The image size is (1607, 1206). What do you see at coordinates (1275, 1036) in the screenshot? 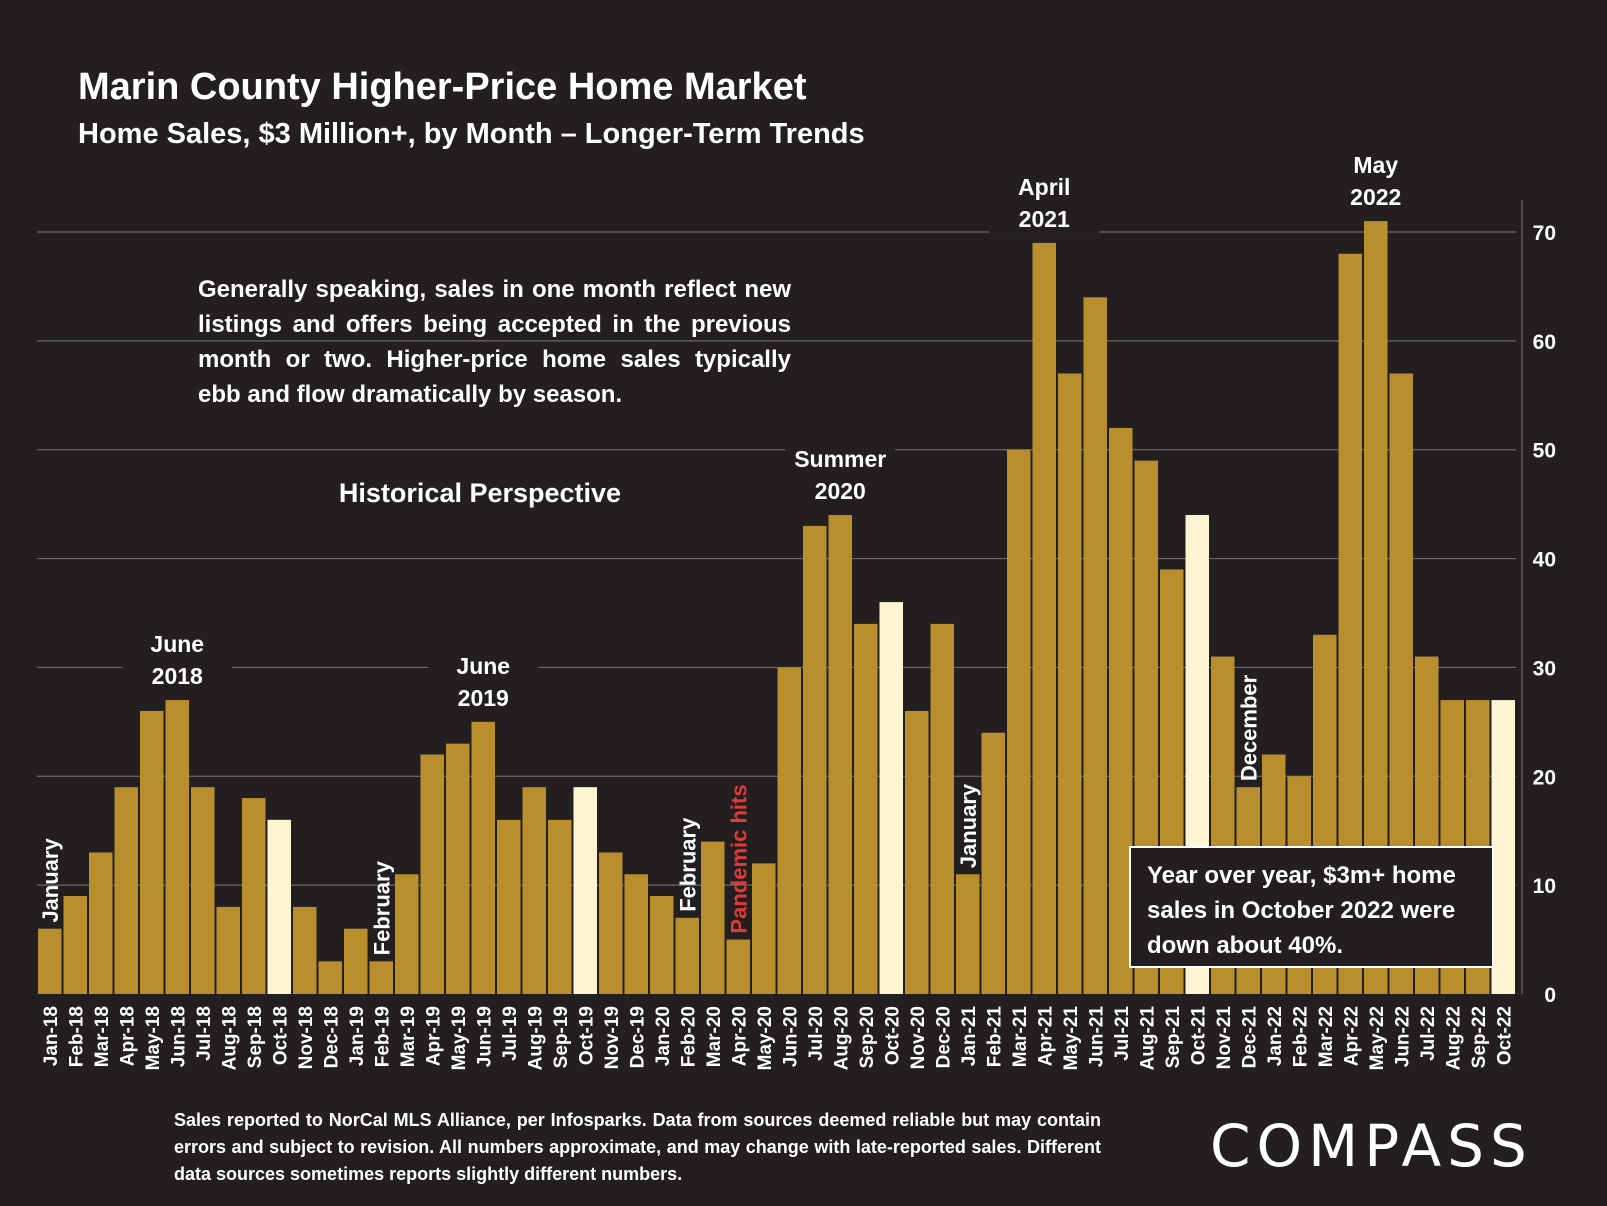
I see `x-tick-label: Jan-22` at bounding box center [1275, 1036].